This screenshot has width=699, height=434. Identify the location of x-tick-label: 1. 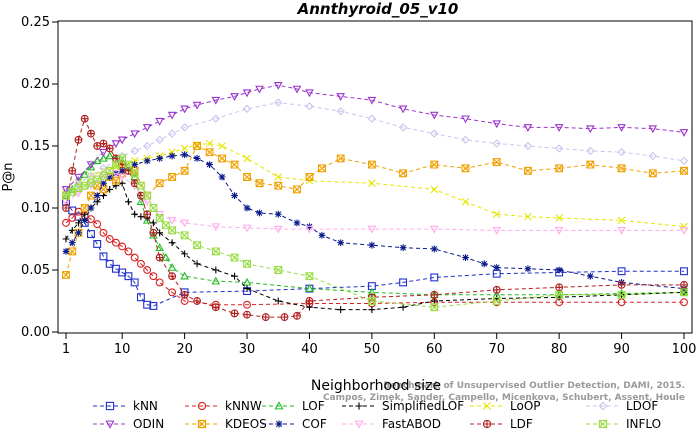
(66, 349).